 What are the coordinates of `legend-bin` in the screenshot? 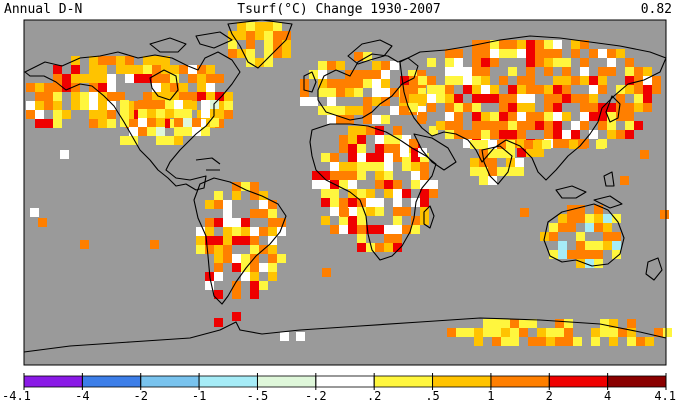 It's located at (345, 381).